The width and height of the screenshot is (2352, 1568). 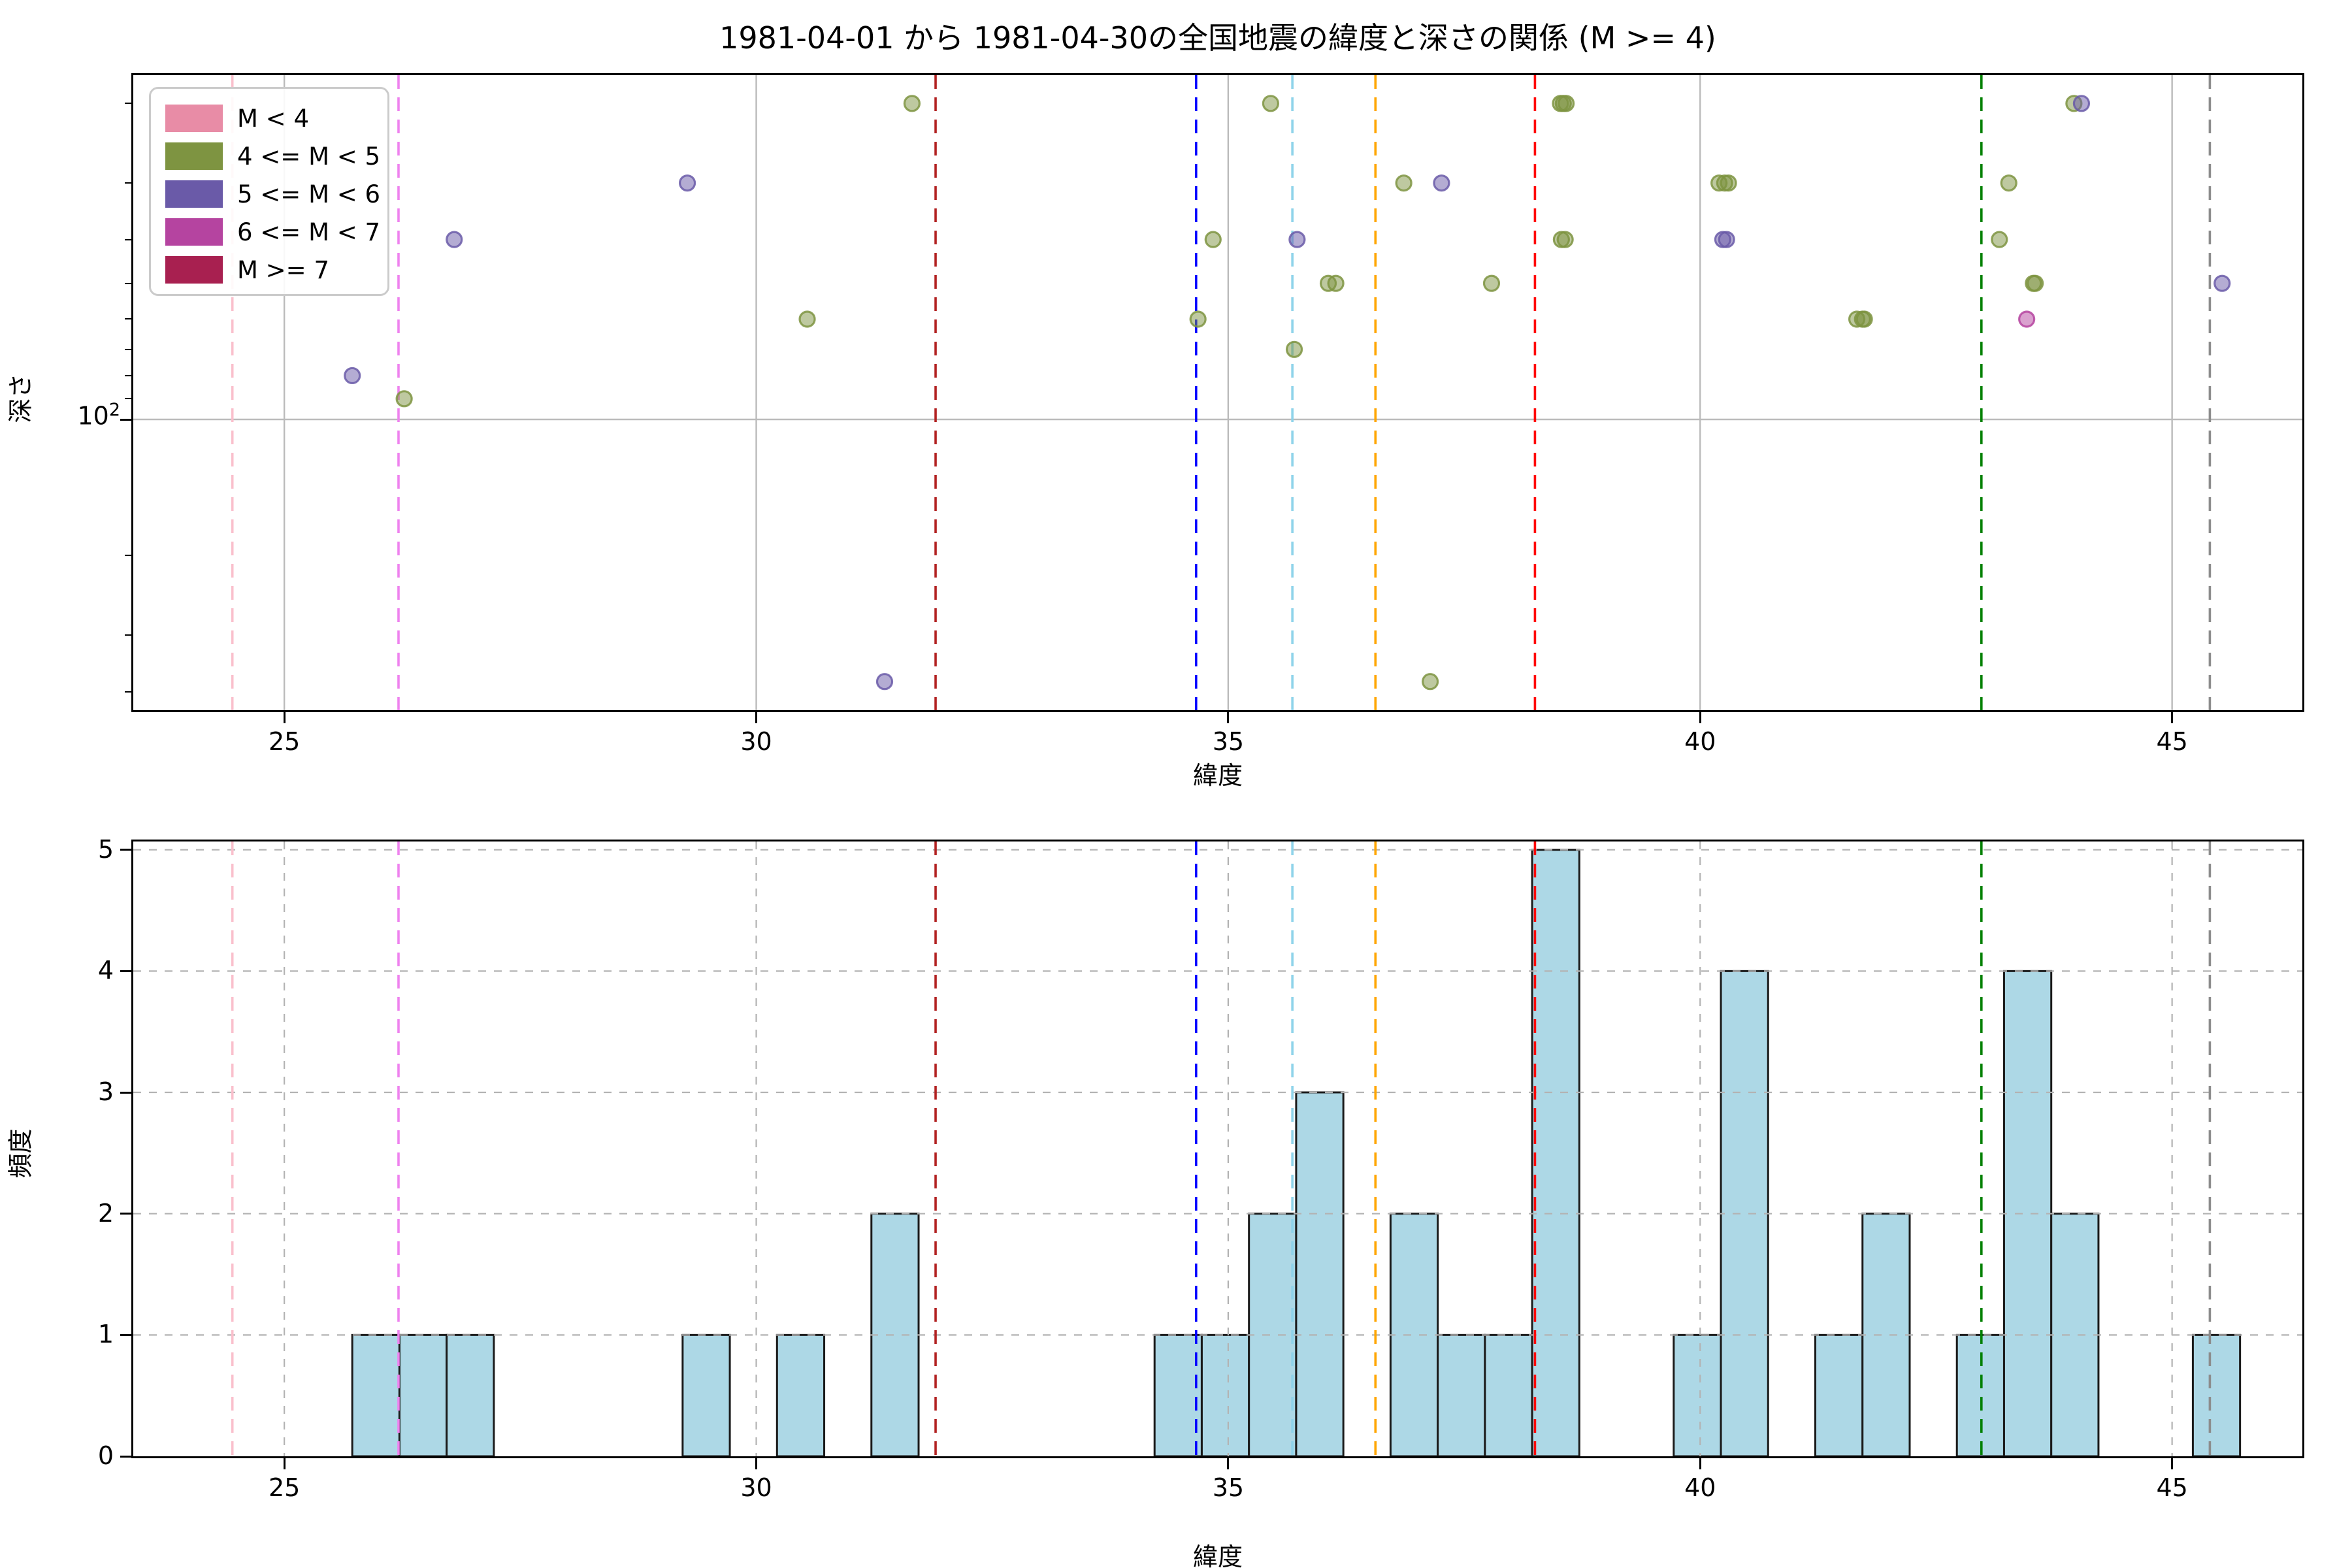 What do you see at coordinates (105, 1455) in the screenshot?
I see `y-tick-label: 0` at bounding box center [105, 1455].